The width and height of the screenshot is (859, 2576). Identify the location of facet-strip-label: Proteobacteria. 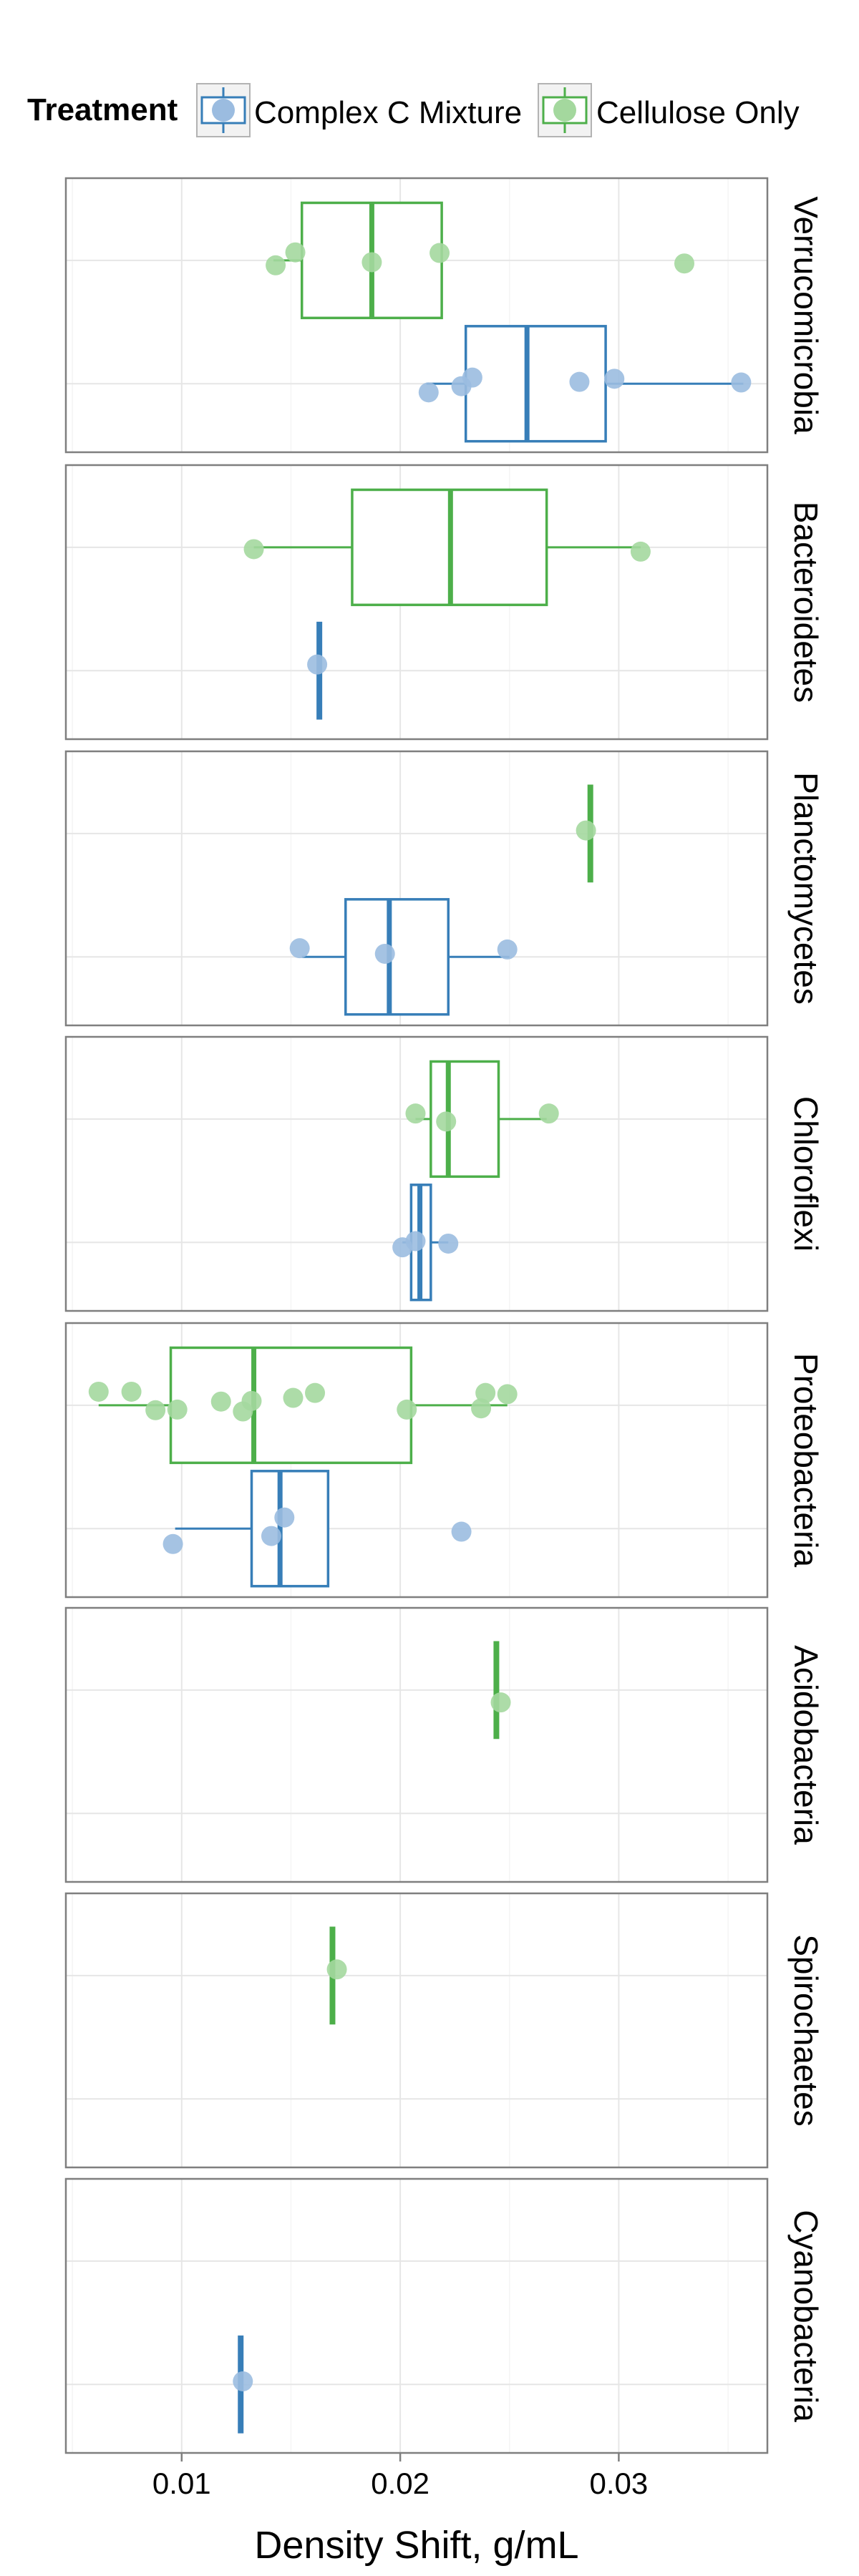
(806, 1460).